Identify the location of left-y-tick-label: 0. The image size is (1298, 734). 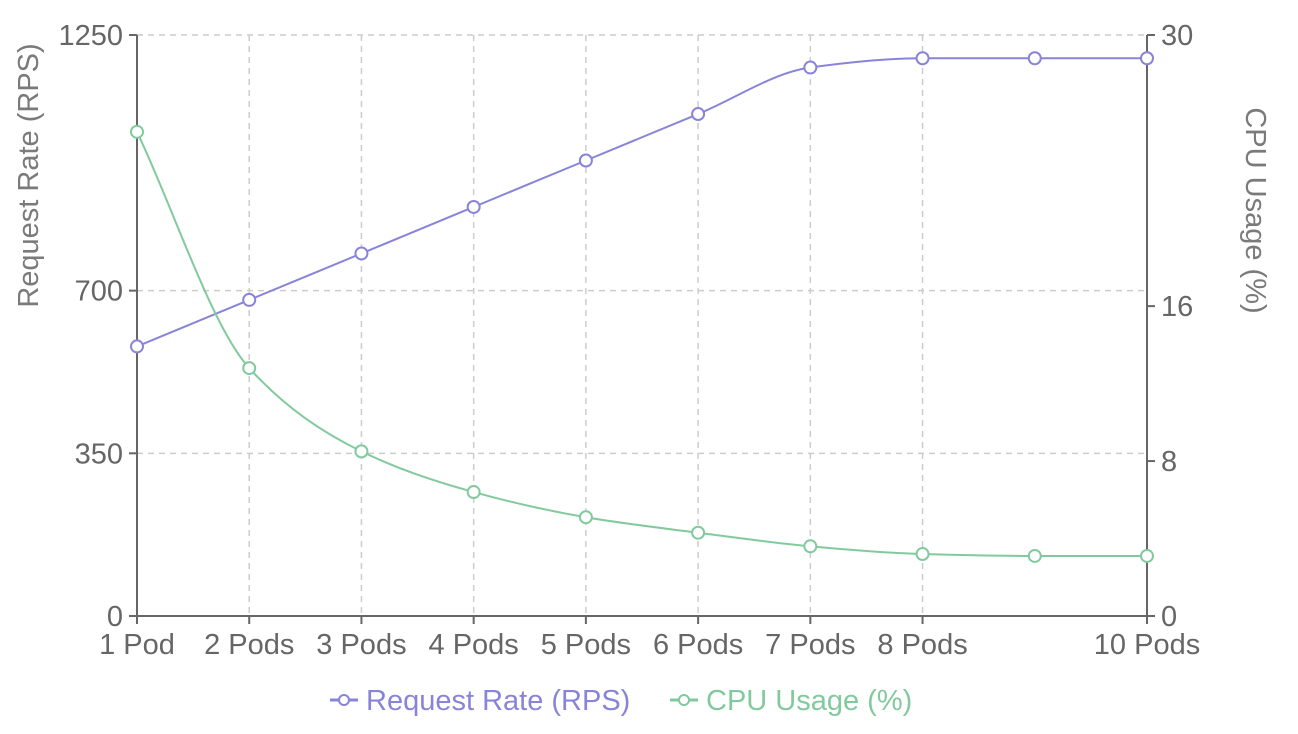
(115, 617).